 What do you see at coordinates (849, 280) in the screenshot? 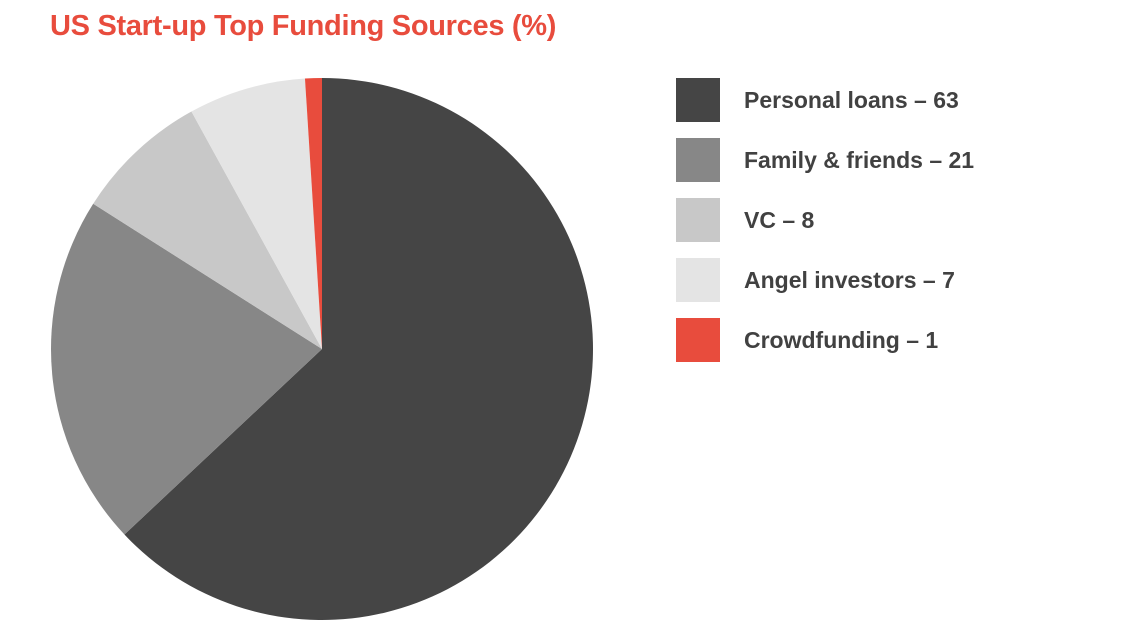
I see `legend-label: Angel investors – 7` at bounding box center [849, 280].